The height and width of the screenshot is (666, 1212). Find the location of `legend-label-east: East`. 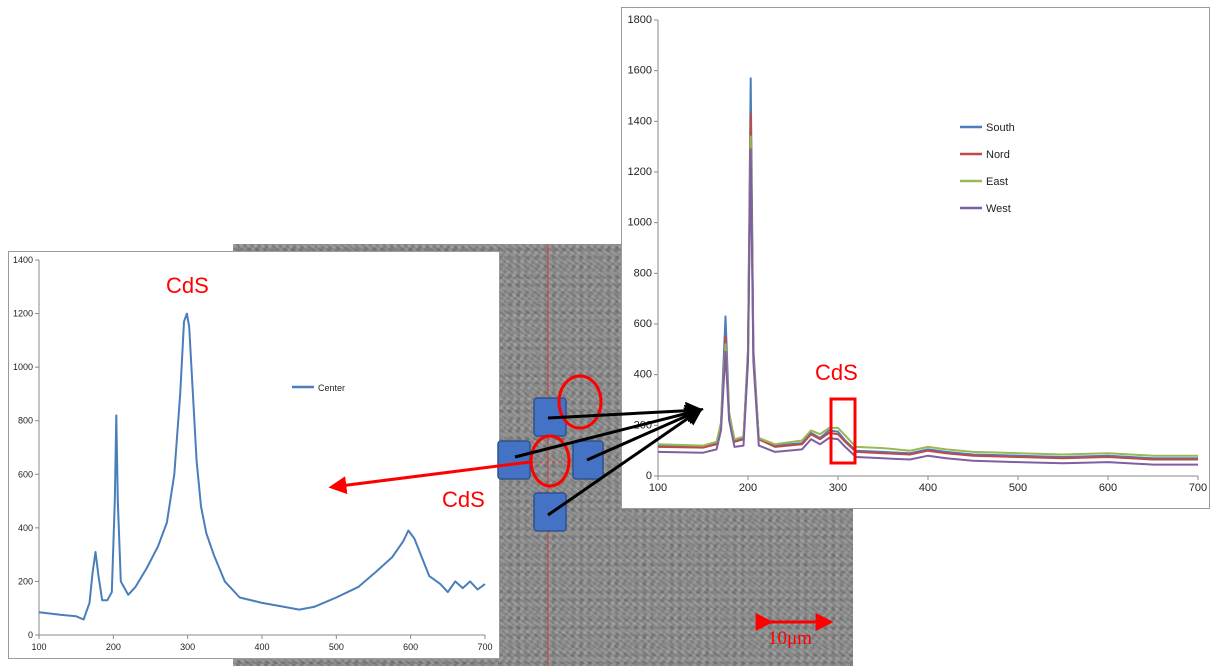

legend-label-east: East is located at coordinates (997, 182).